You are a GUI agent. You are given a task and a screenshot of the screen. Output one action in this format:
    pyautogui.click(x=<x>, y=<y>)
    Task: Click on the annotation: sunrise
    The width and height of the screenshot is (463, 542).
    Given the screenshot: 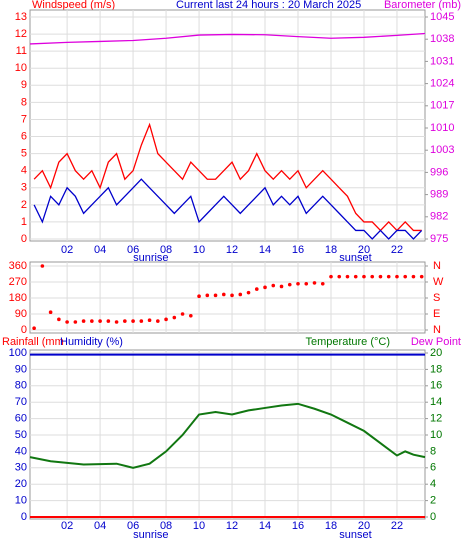 What is the action you would take?
    pyautogui.click(x=150, y=258)
    